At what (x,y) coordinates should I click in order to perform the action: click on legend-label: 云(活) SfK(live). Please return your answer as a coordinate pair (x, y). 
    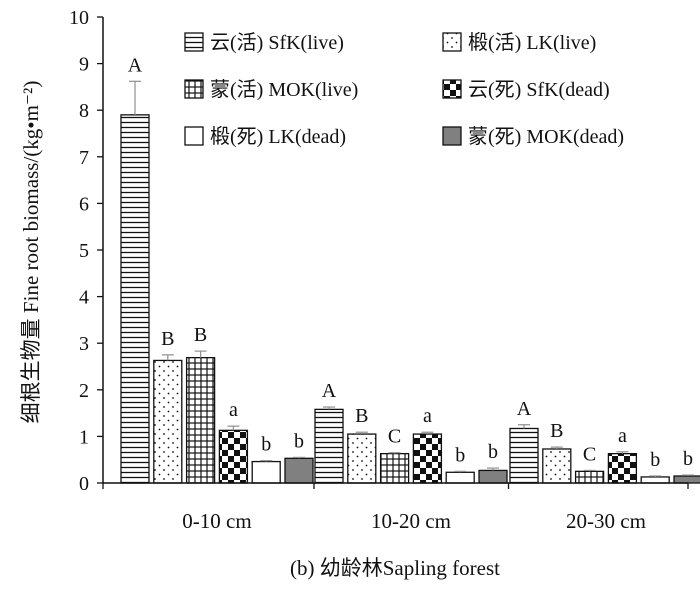
    Looking at the image, I should click on (277, 42).